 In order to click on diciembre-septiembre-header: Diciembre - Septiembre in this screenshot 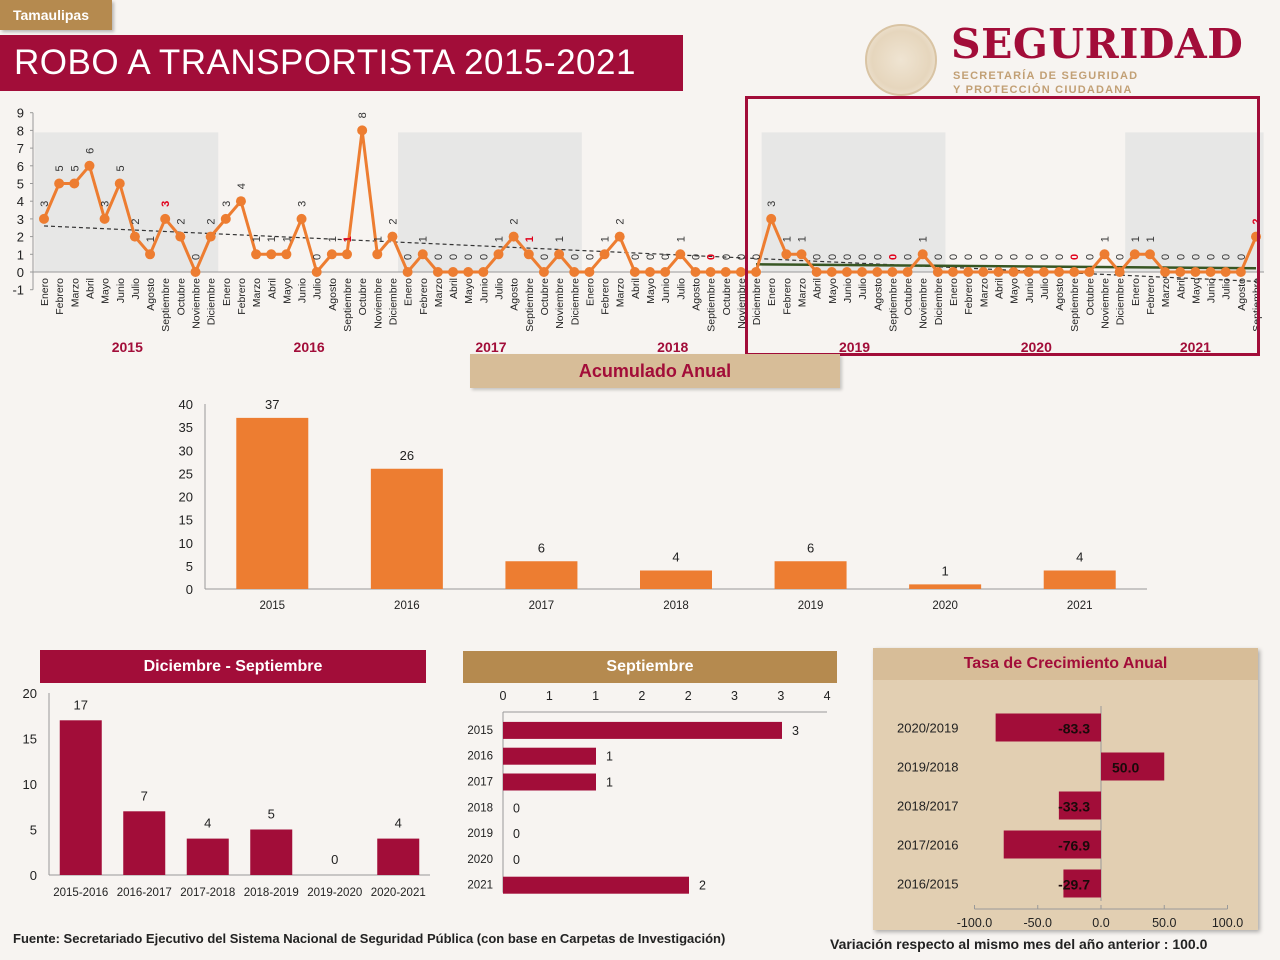, I will do `click(233, 666)`.